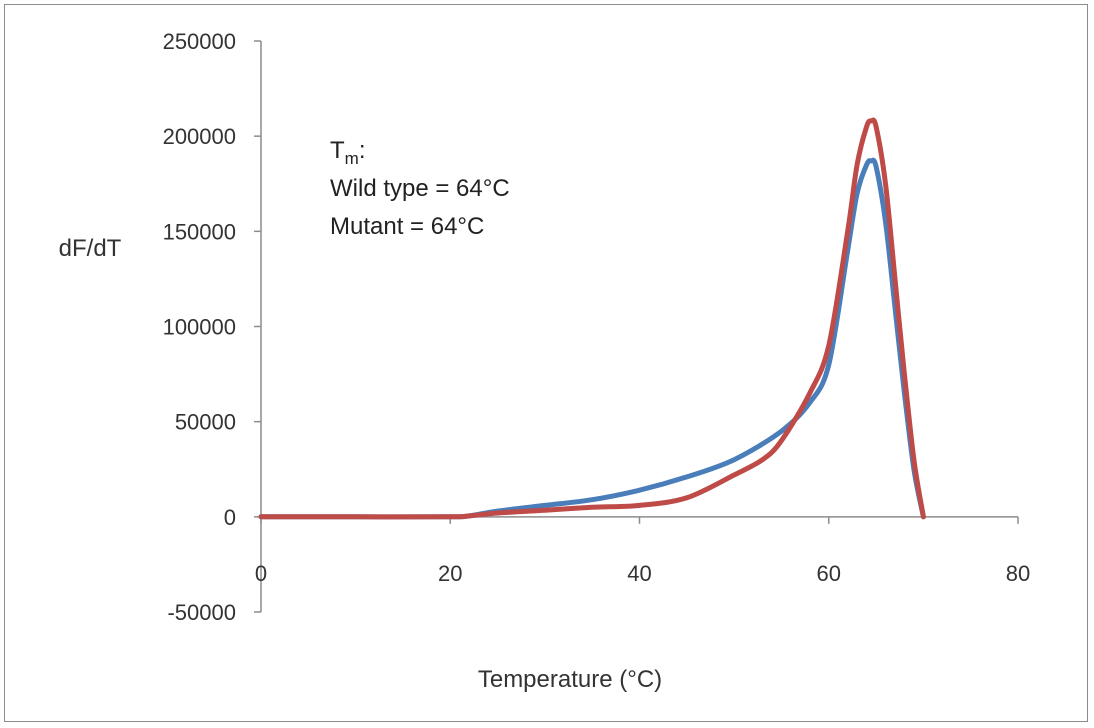 Image resolution: width=1094 pixels, height=728 pixels. Describe the element at coordinates (1018, 573) in the screenshot. I see `x-tick-label: 80` at that location.